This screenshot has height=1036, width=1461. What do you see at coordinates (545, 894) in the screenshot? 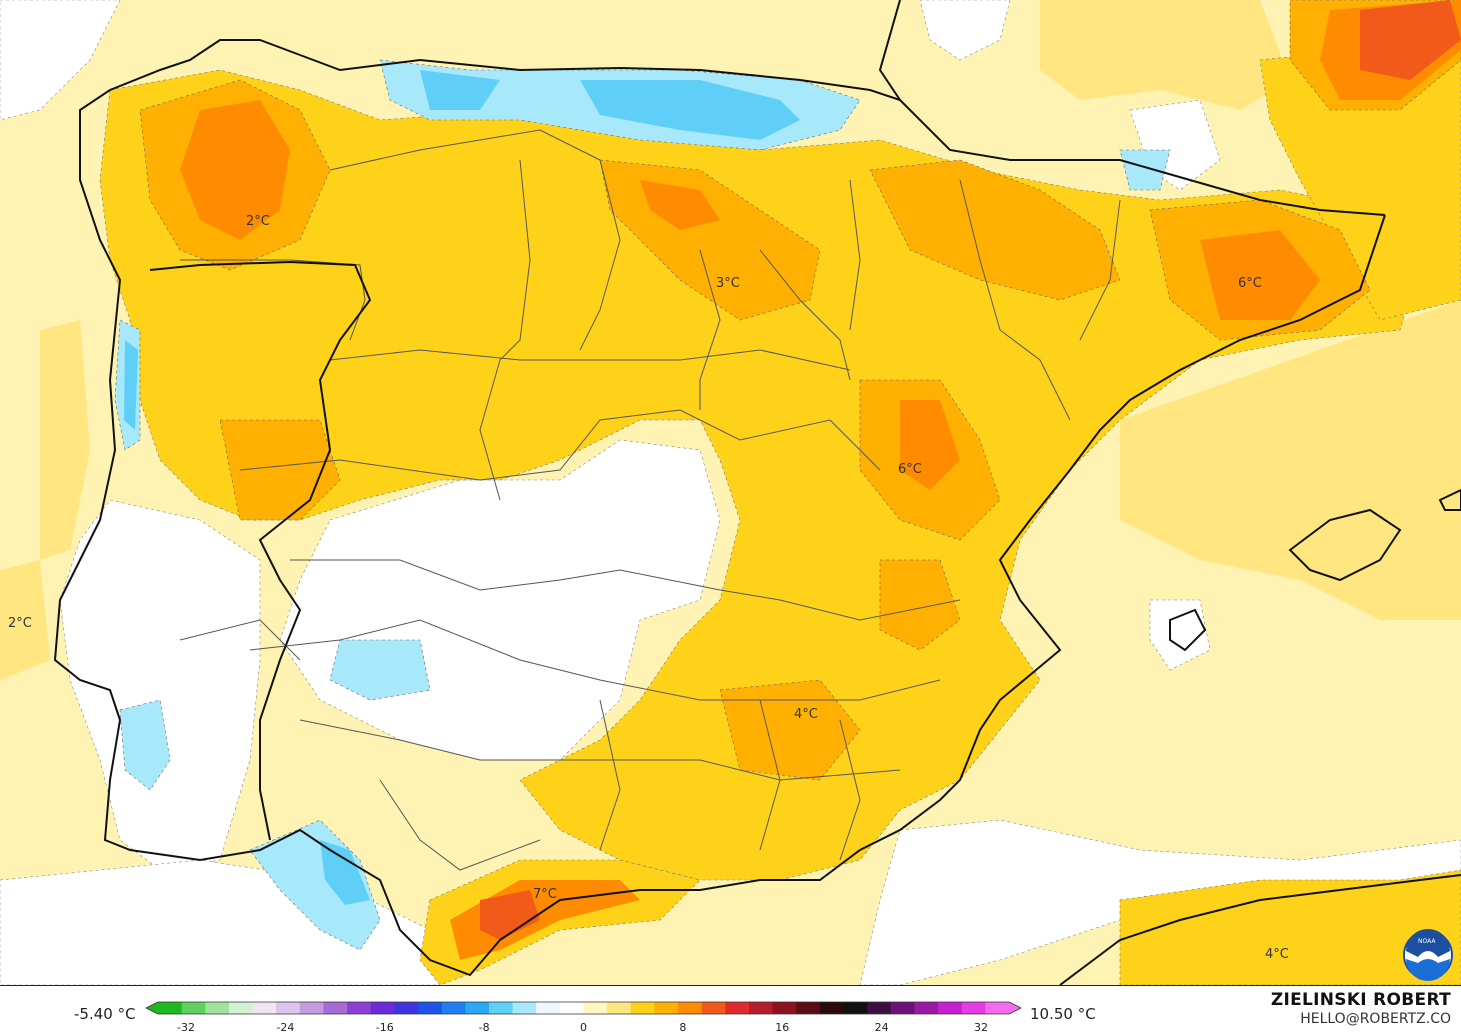
I see `temp-label: 7°C` at bounding box center [545, 894].